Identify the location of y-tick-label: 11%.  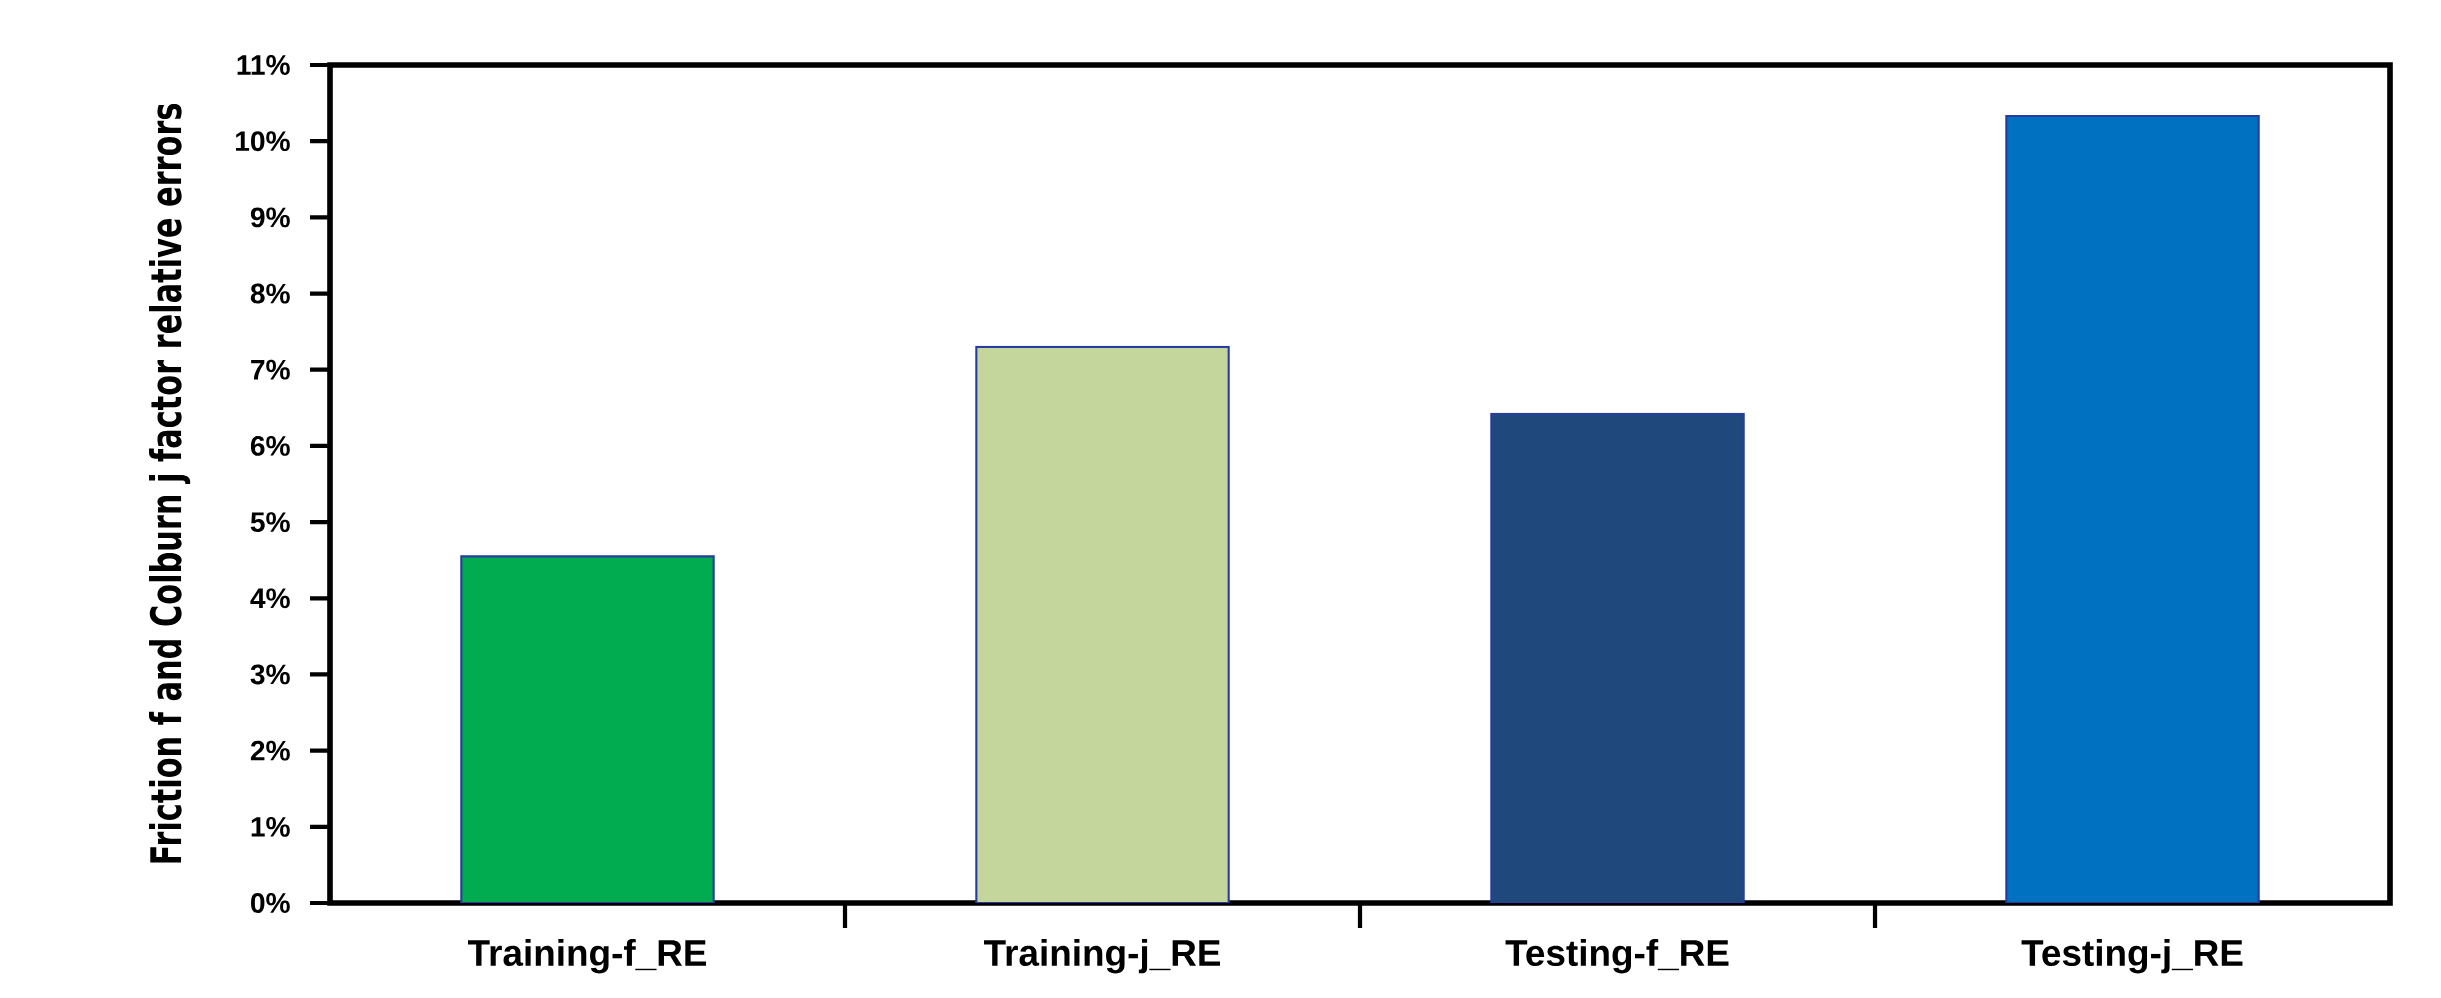
(263, 65).